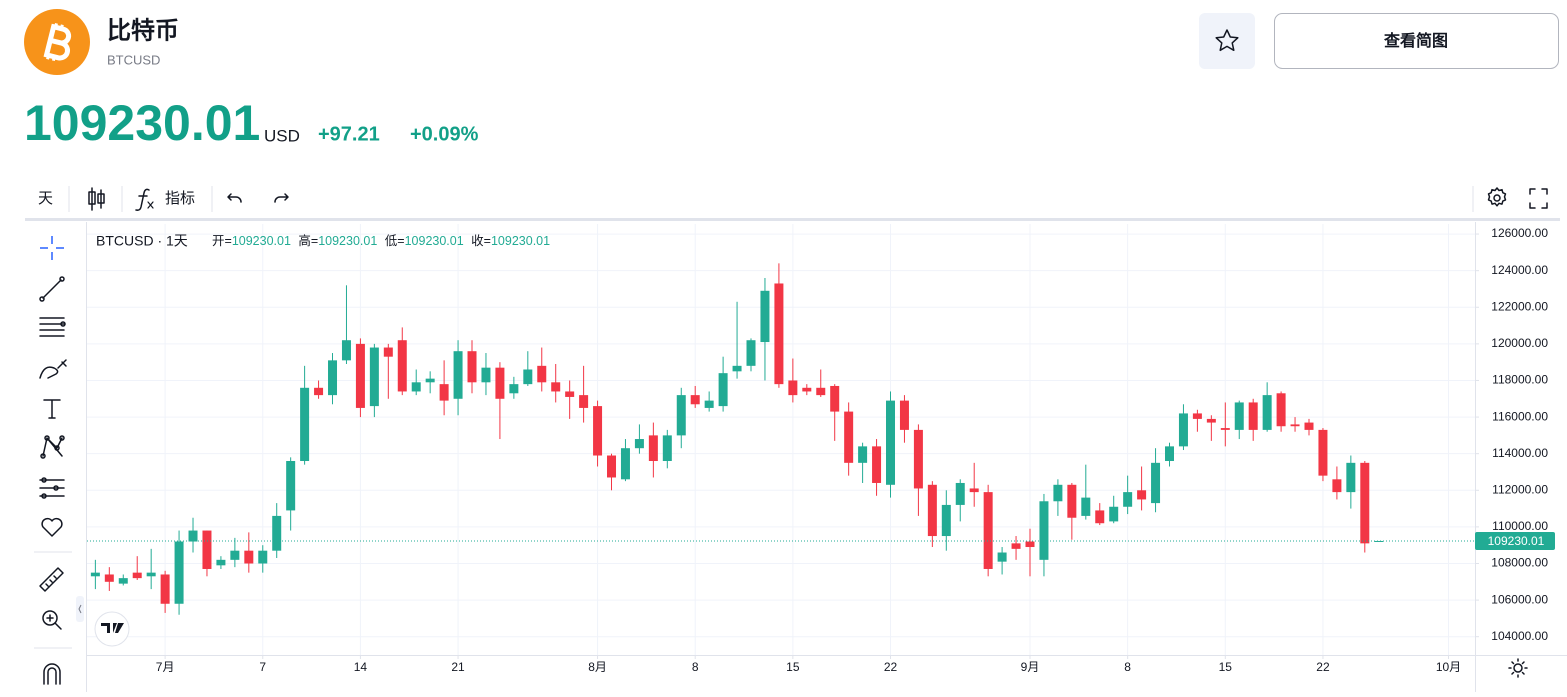  I want to click on zoom-tool, so click(52, 620).